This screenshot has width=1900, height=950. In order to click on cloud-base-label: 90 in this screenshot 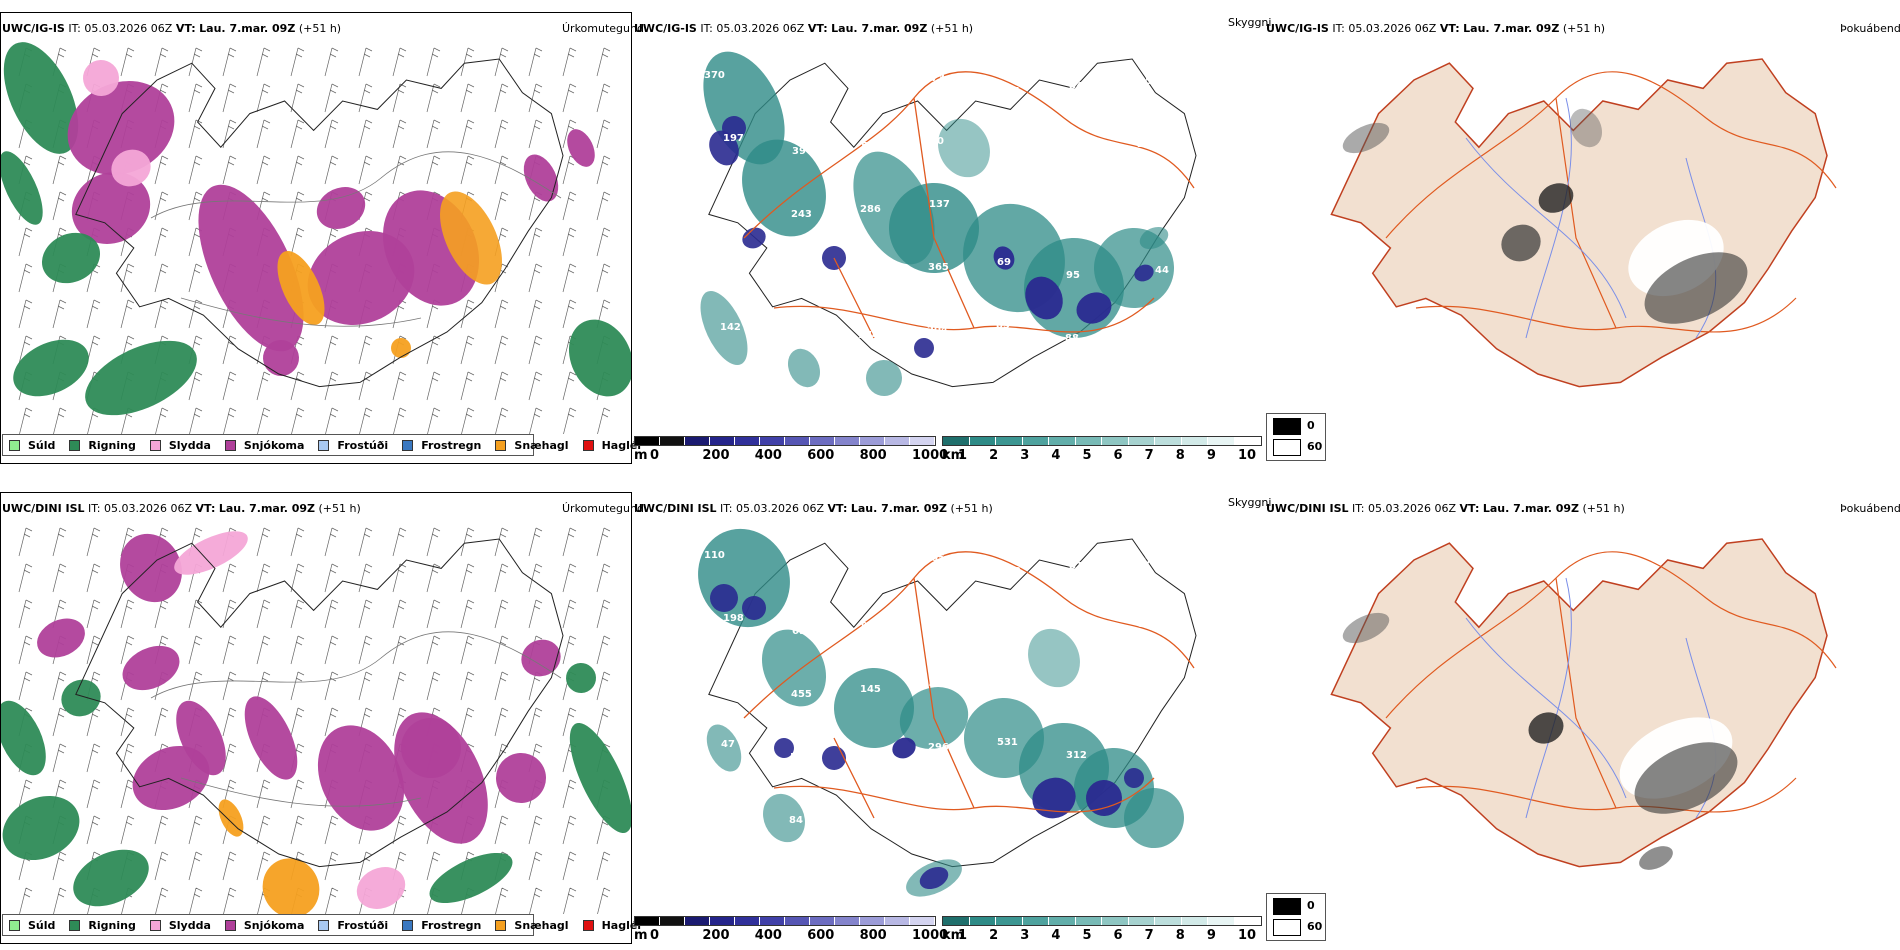, I will do `click(937, 141)`.